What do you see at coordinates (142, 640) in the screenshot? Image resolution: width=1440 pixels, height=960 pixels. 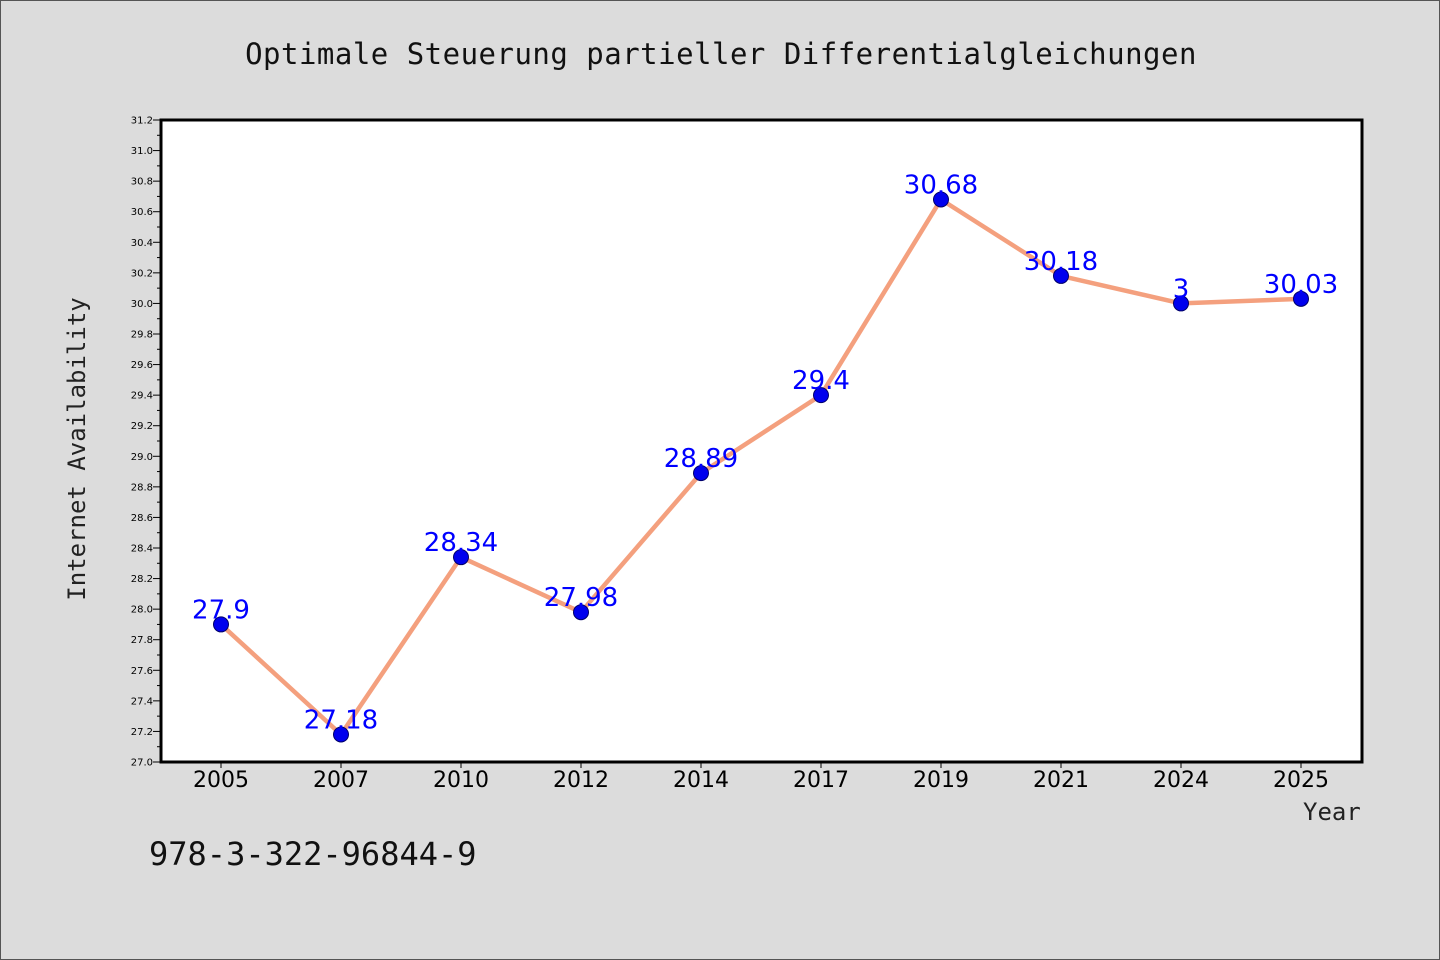 I see `y-tick-label: 27.8` at bounding box center [142, 640].